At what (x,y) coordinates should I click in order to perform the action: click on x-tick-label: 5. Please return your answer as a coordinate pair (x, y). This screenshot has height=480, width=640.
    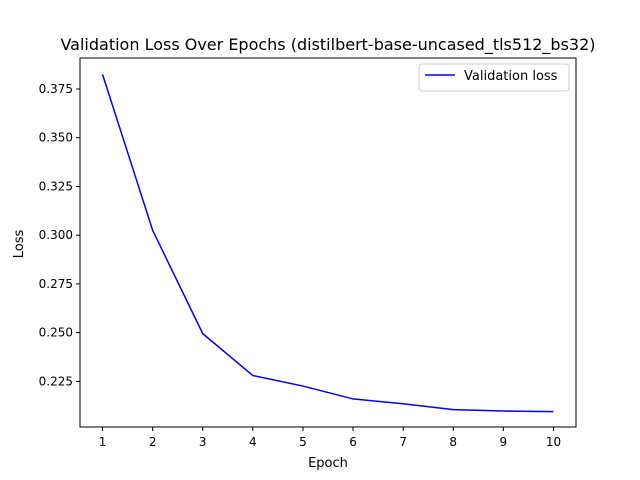
    Looking at the image, I should click on (303, 442).